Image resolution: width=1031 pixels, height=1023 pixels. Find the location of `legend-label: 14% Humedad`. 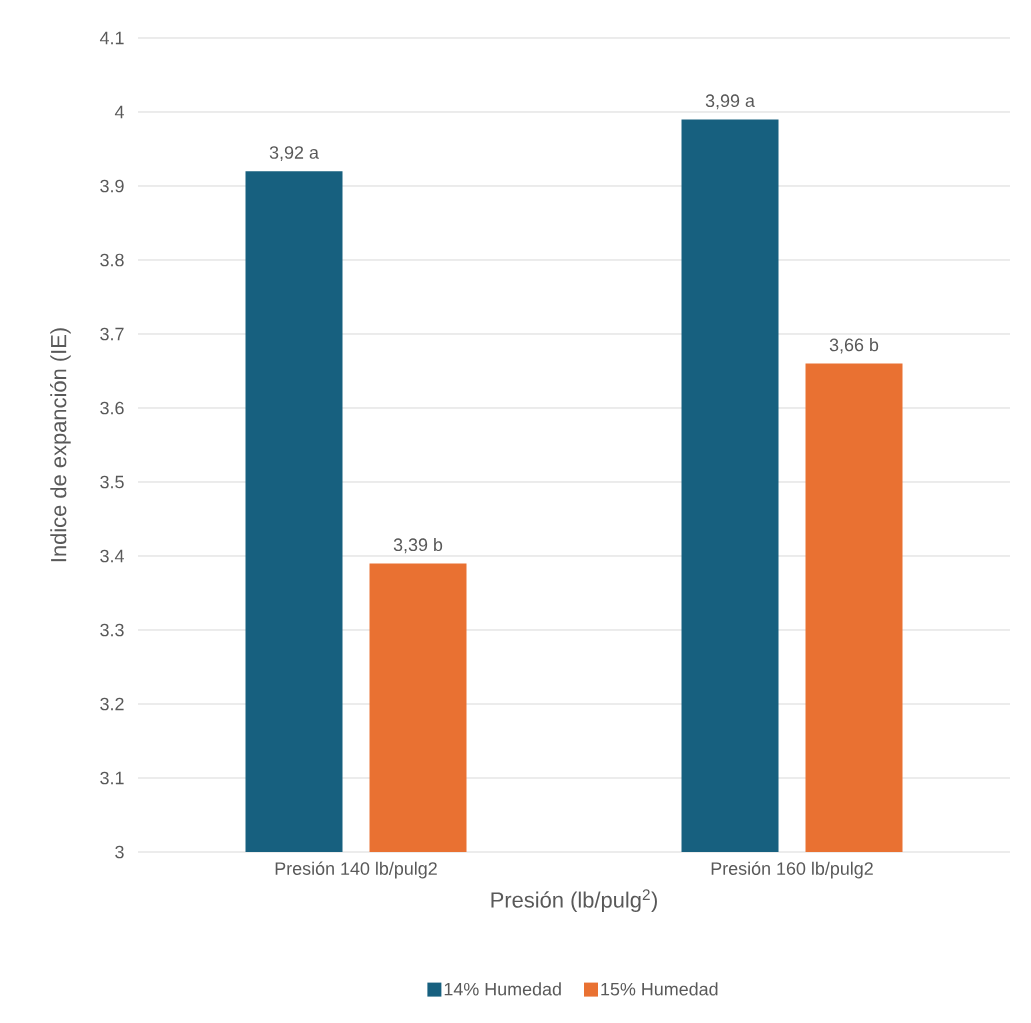

legend-label: 14% Humedad is located at coordinates (502, 989).